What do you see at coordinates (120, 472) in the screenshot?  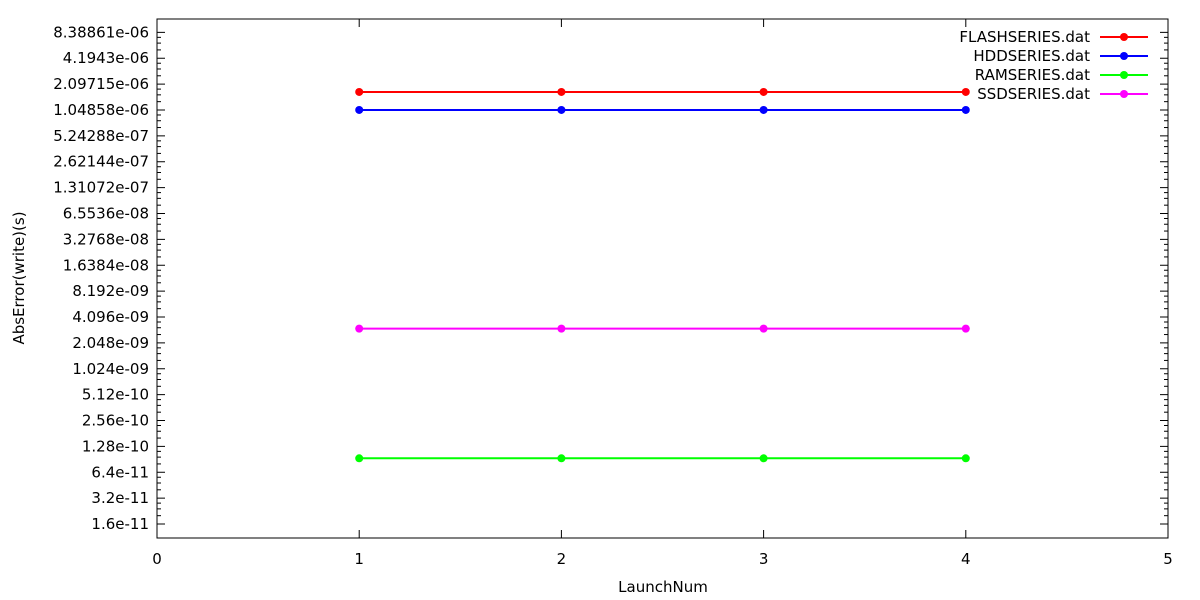 I see `y-tick-label: 6.4e-11` at bounding box center [120, 472].